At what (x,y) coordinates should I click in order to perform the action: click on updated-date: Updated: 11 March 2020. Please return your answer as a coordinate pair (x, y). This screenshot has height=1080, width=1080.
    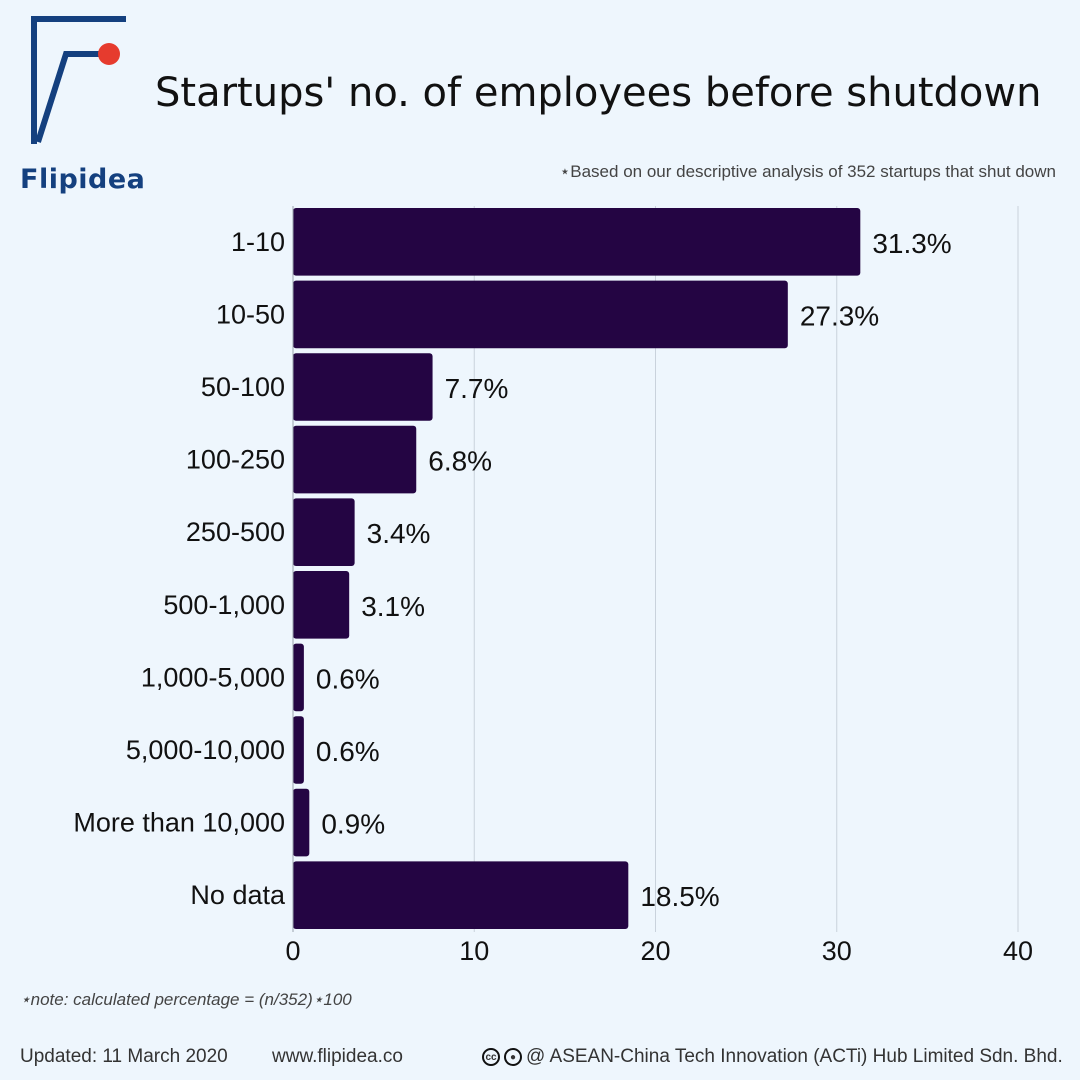
    Looking at the image, I should click on (124, 1056).